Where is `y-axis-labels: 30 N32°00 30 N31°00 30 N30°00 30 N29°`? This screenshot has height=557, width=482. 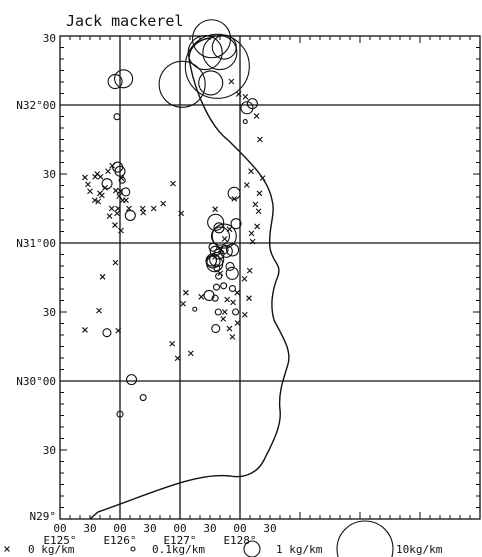
y-axis-labels: 30 N32°00 30 N31°00 30 N30°00 30 N29° is located at coordinates (36, 277).